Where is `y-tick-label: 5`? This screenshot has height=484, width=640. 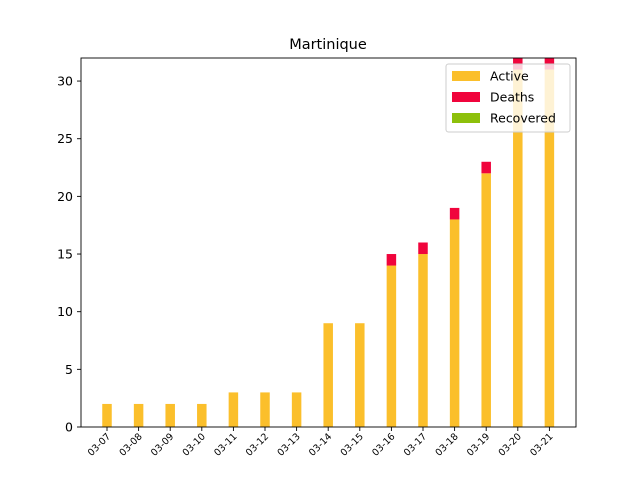
y-tick-label: 5 is located at coordinates (69, 369).